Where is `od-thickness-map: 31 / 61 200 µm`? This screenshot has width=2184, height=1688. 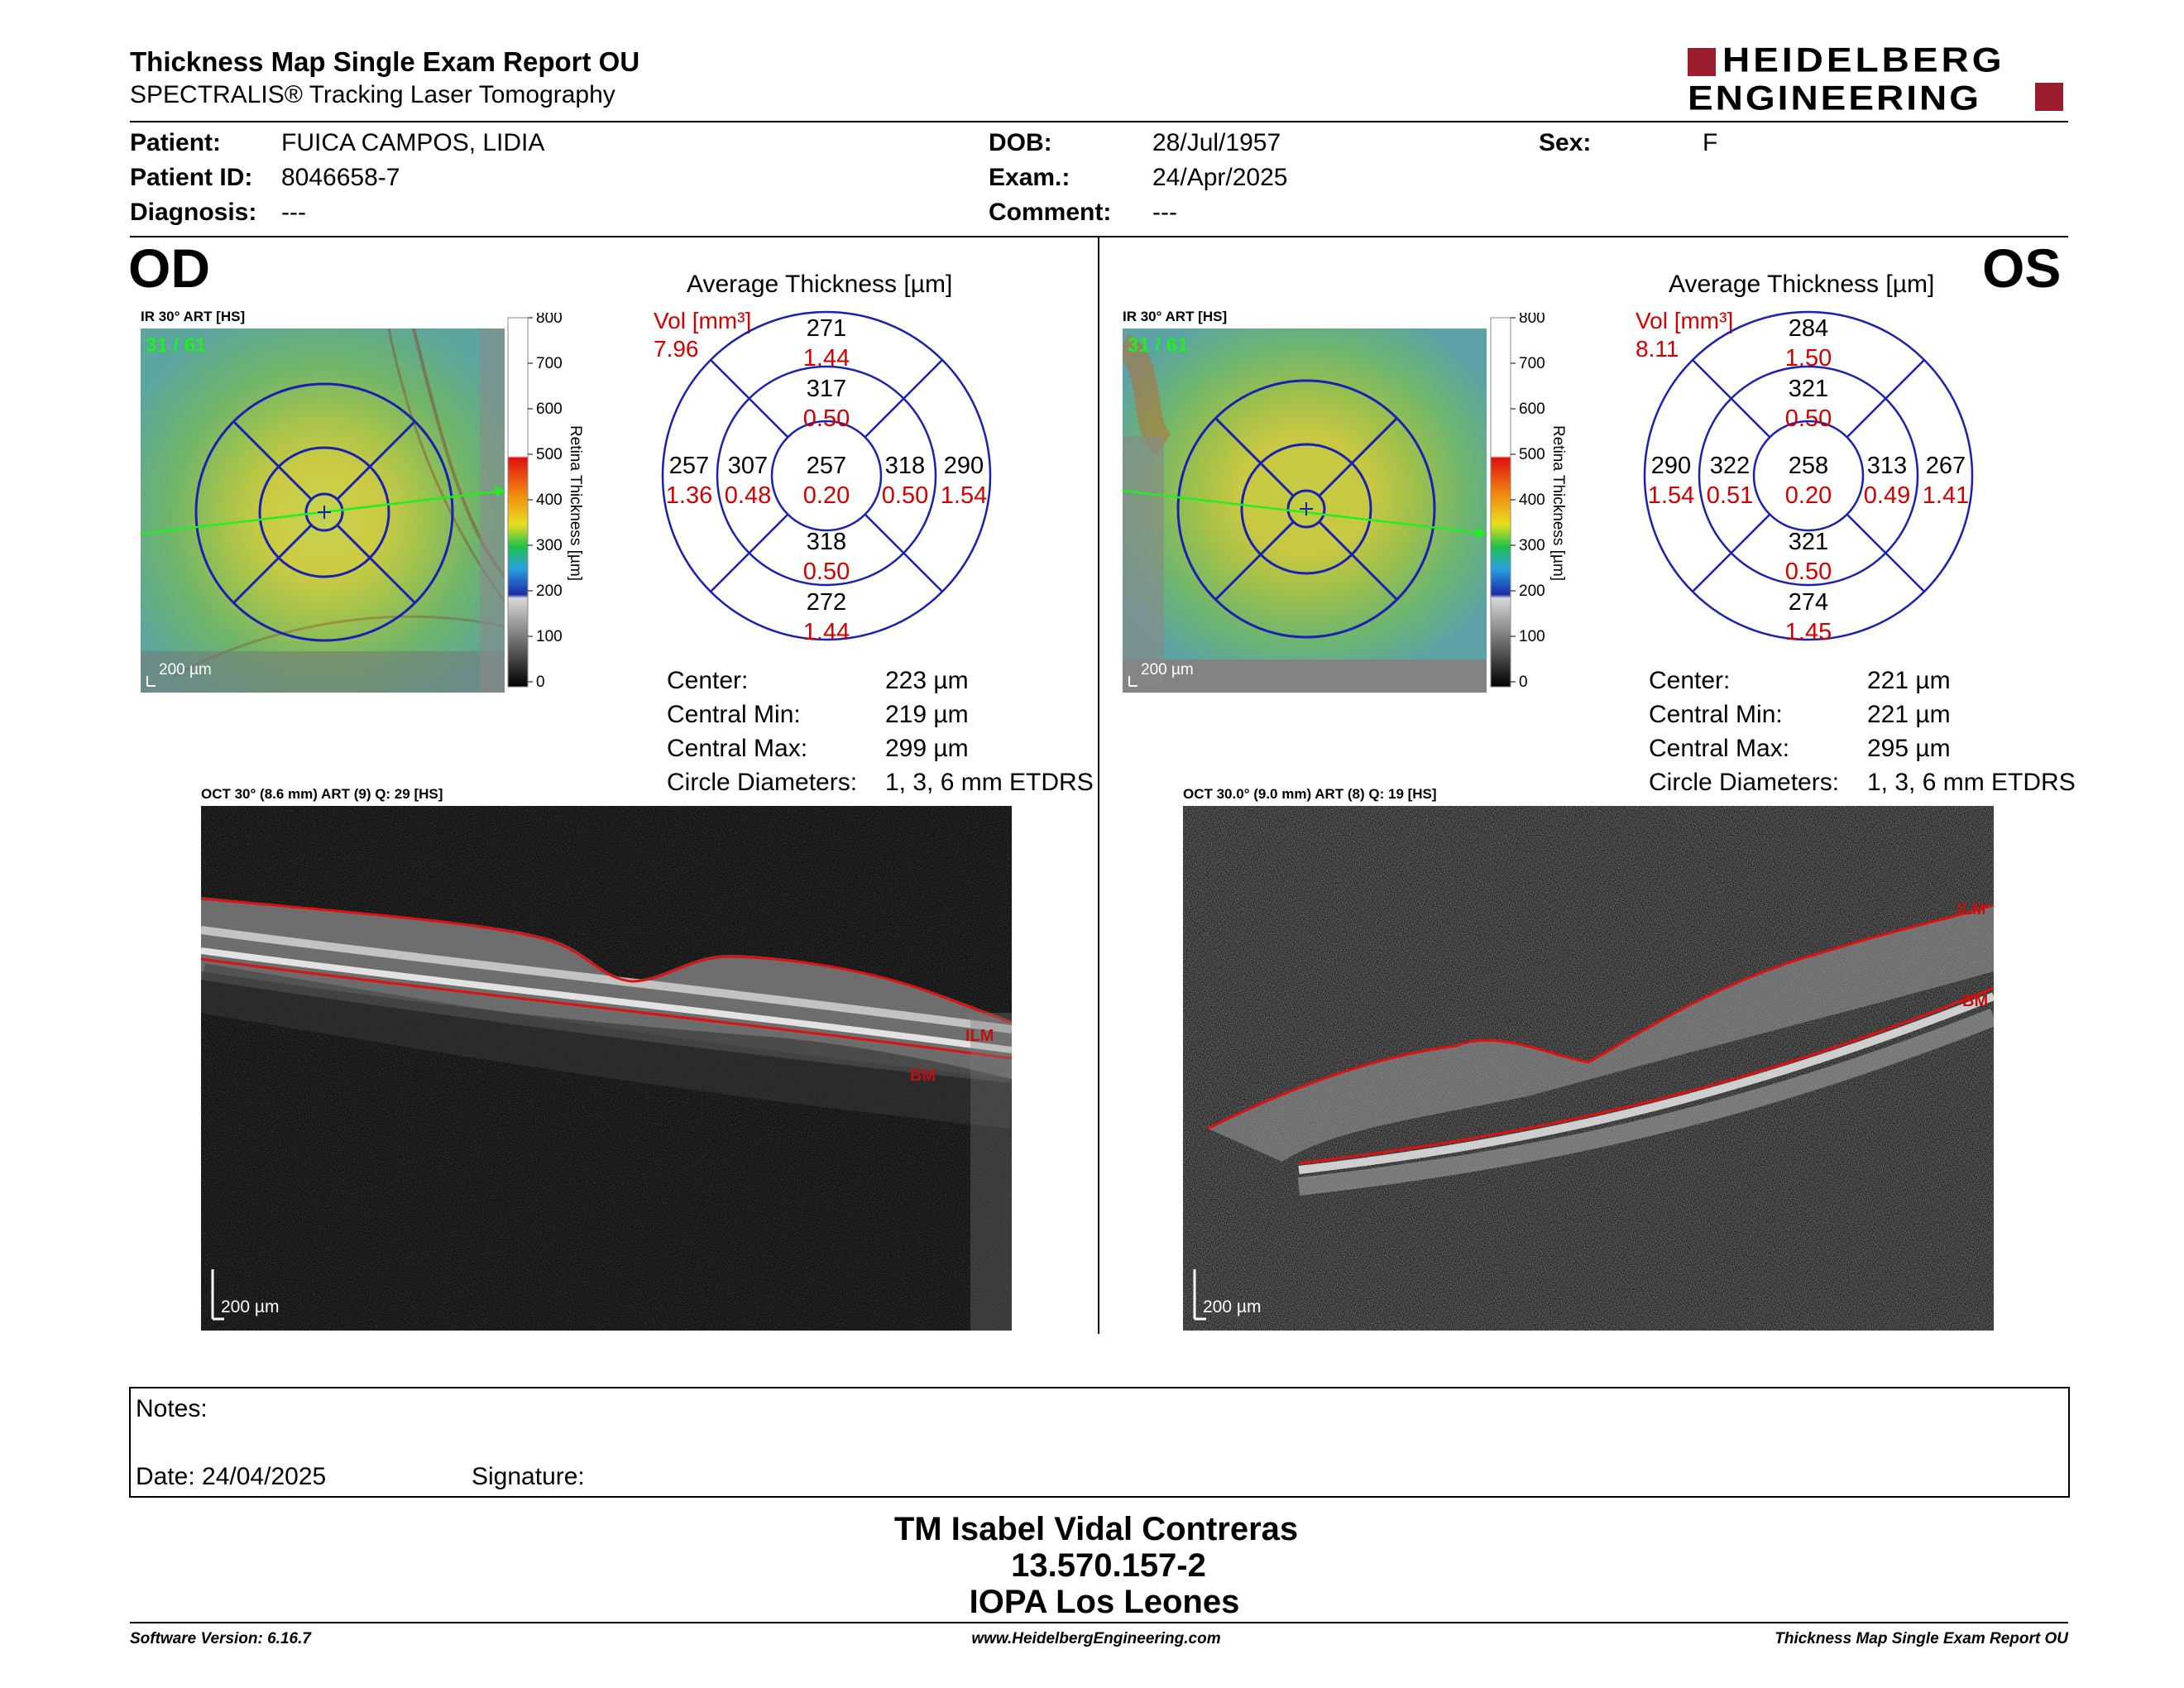 od-thickness-map: 31 / 61 200 µm is located at coordinates (323, 510).